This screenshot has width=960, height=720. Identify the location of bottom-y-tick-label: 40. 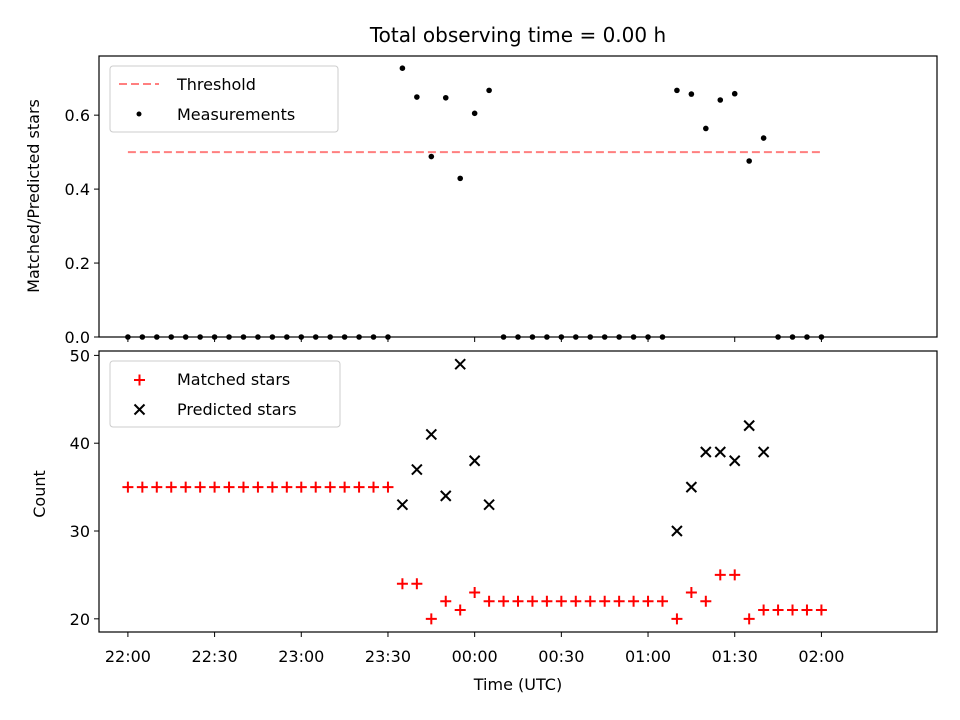
(80, 443).